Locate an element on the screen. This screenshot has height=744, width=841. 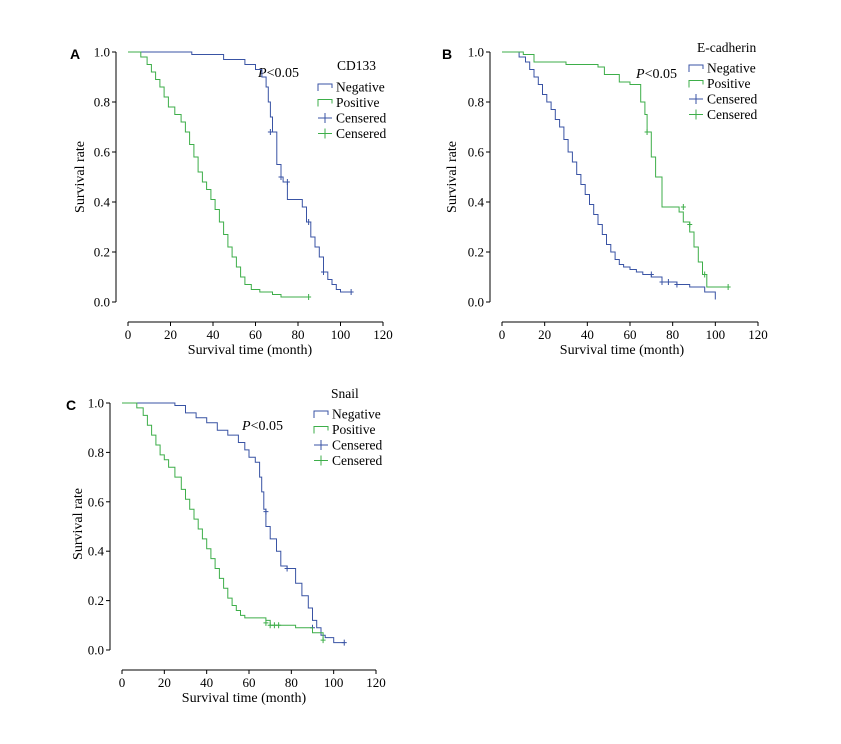
legend-title: Snail is located at coordinates (345, 393).